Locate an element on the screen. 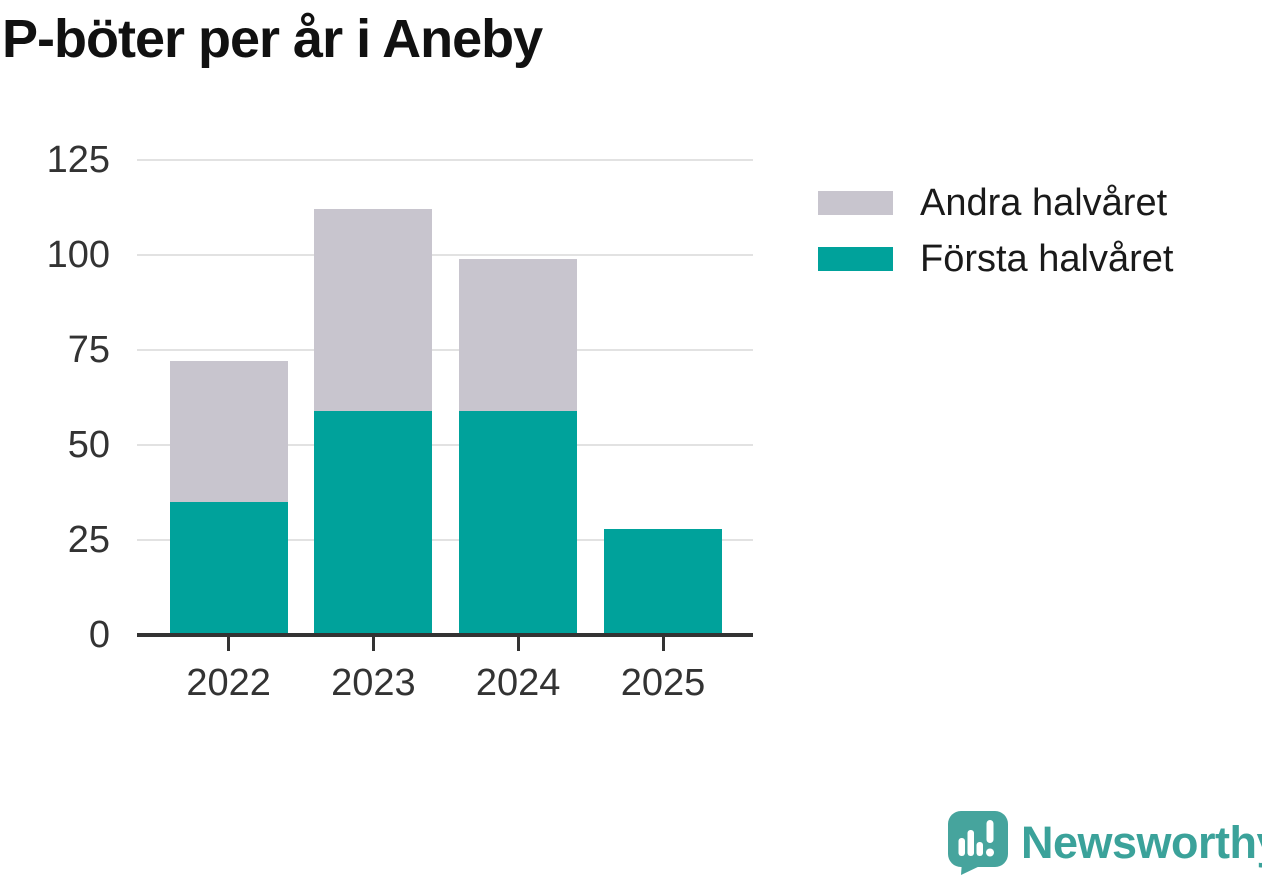  newsworthy-wordmark: Newsworthy is located at coordinates (1141, 842).